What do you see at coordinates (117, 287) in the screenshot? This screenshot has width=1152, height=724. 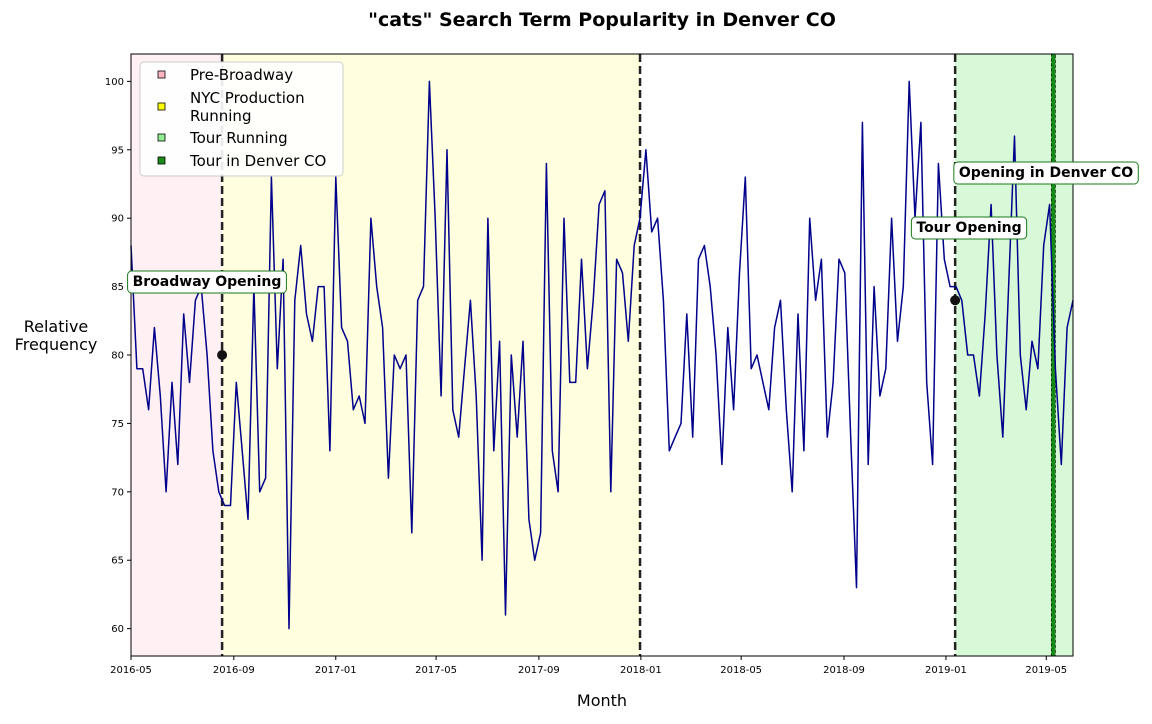 I see `y-tick-label: 85` at bounding box center [117, 287].